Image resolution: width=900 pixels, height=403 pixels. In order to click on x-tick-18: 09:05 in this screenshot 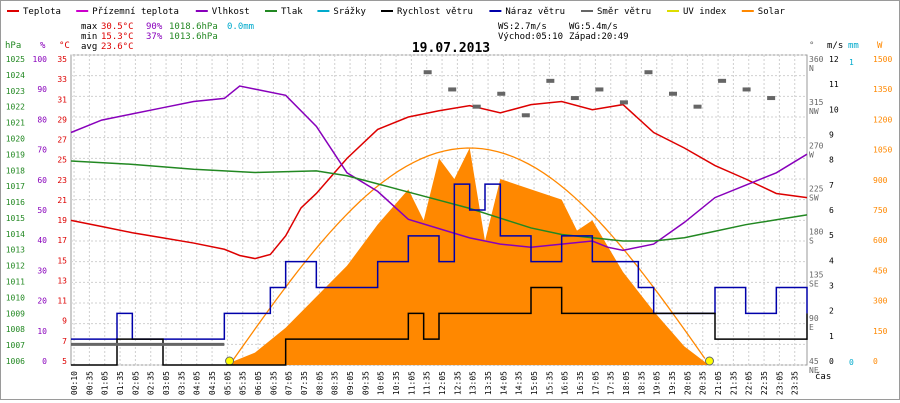, I will do `click(350, 383)`.